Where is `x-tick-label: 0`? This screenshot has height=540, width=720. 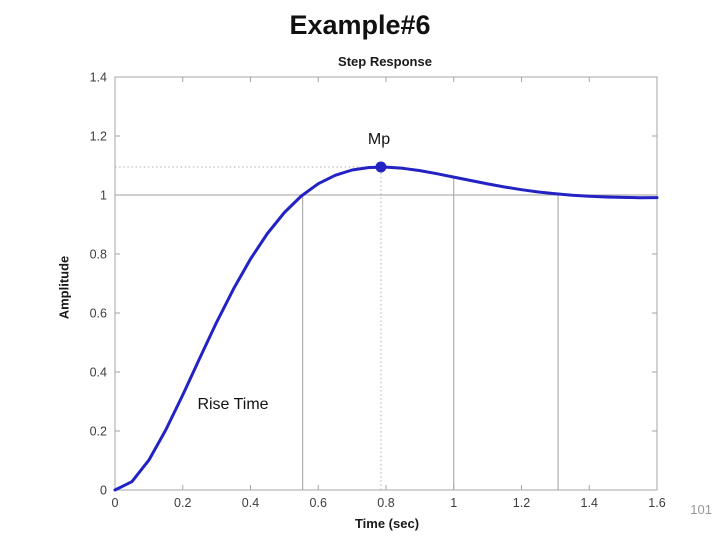
x-tick-label: 0 is located at coordinates (115, 503).